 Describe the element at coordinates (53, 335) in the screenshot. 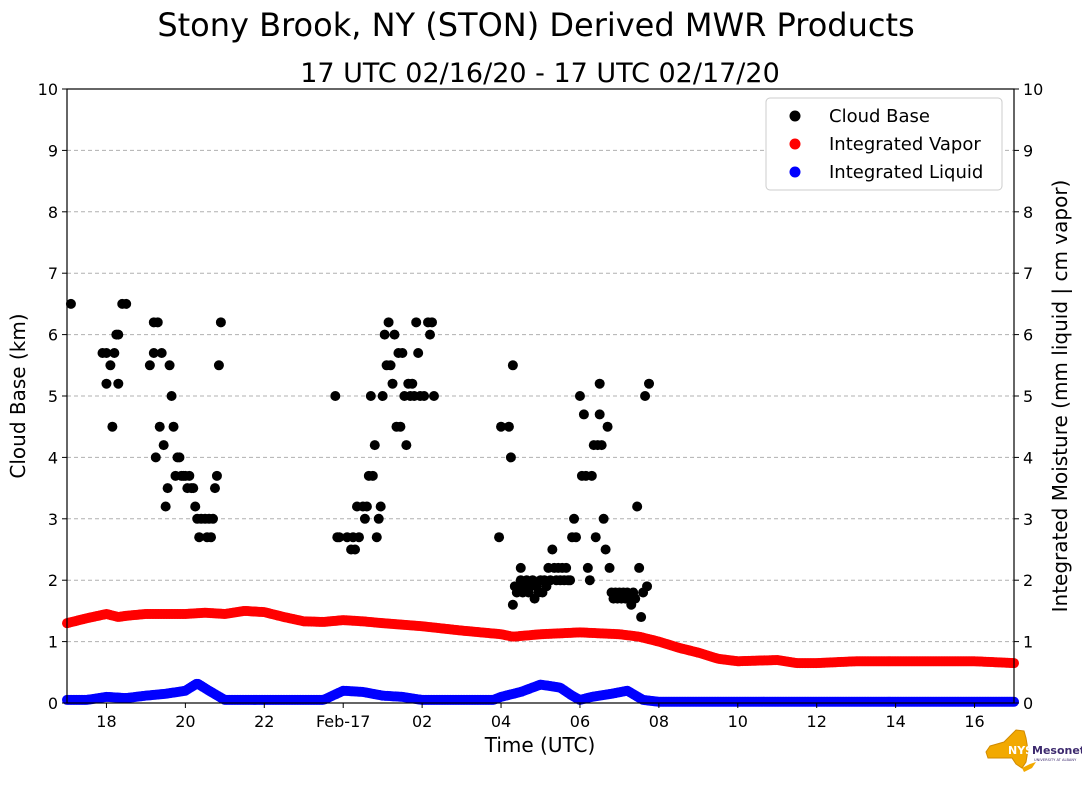

I see `y-tick-label: 6` at that location.